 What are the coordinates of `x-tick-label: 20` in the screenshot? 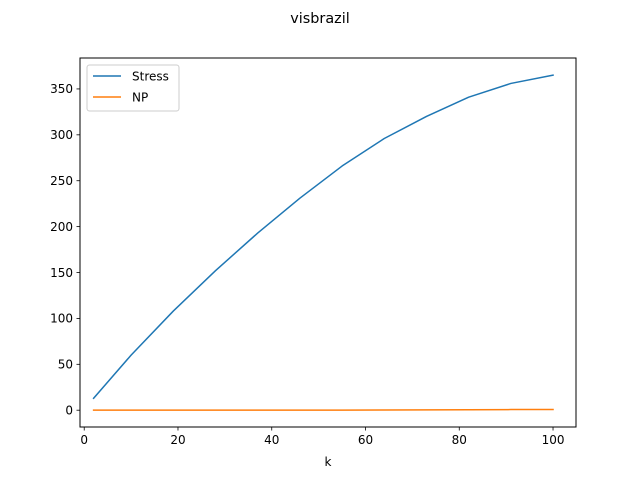 It's located at (177, 440).